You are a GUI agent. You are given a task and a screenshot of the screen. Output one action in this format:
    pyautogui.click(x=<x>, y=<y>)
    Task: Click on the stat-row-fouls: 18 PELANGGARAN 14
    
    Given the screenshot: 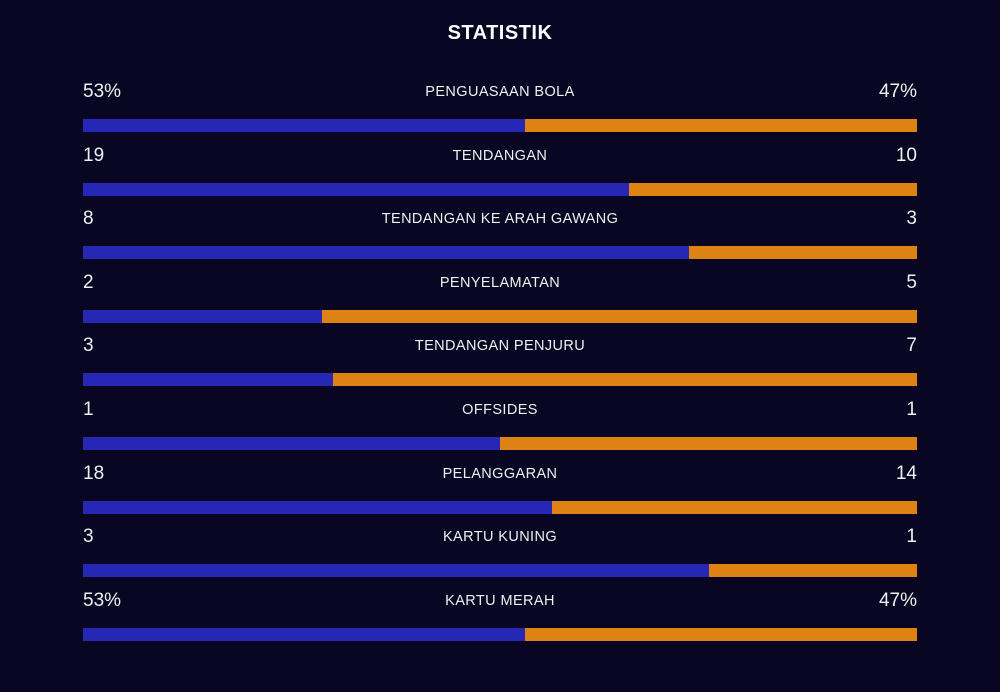 What is the action you would take?
    pyautogui.click(x=500, y=494)
    